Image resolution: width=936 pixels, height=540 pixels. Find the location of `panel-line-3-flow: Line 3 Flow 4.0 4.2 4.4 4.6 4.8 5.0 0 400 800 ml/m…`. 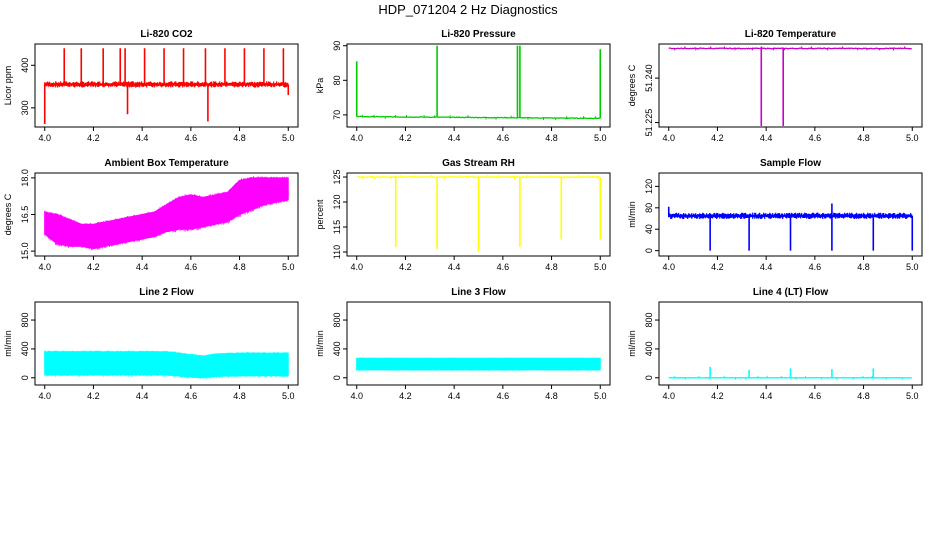

panel-line-3-flow: Line 3 Flow 4.0 4.2 4.4 4.6 4.8 5.0 0 400 800 ml/m… is located at coordinates (463, 344).